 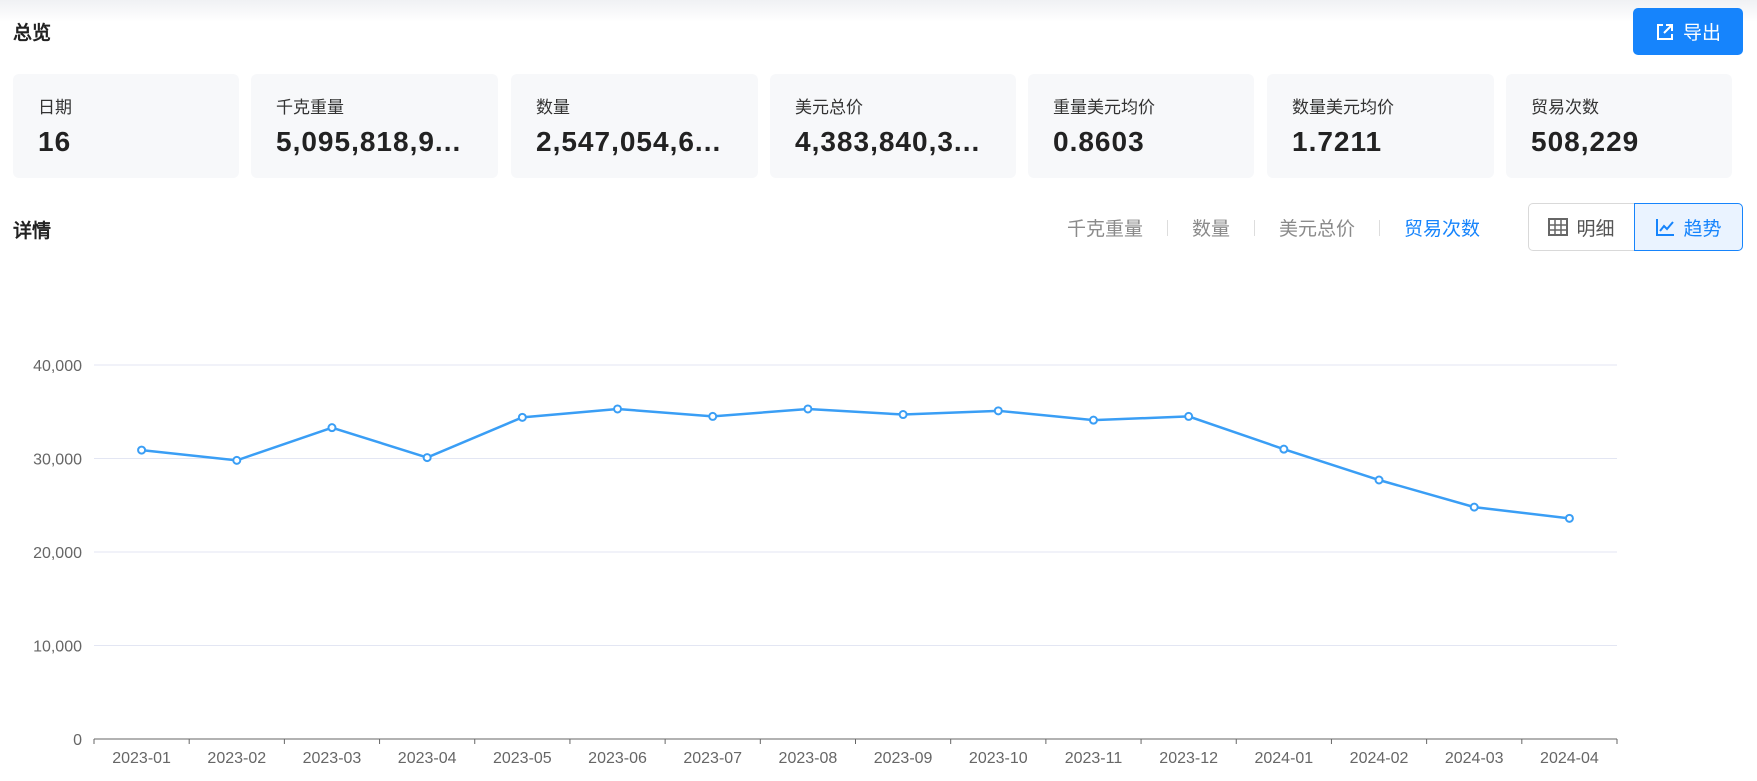 I want to click on stat-label: 数量美元均价, so click(x=1343, y=107).